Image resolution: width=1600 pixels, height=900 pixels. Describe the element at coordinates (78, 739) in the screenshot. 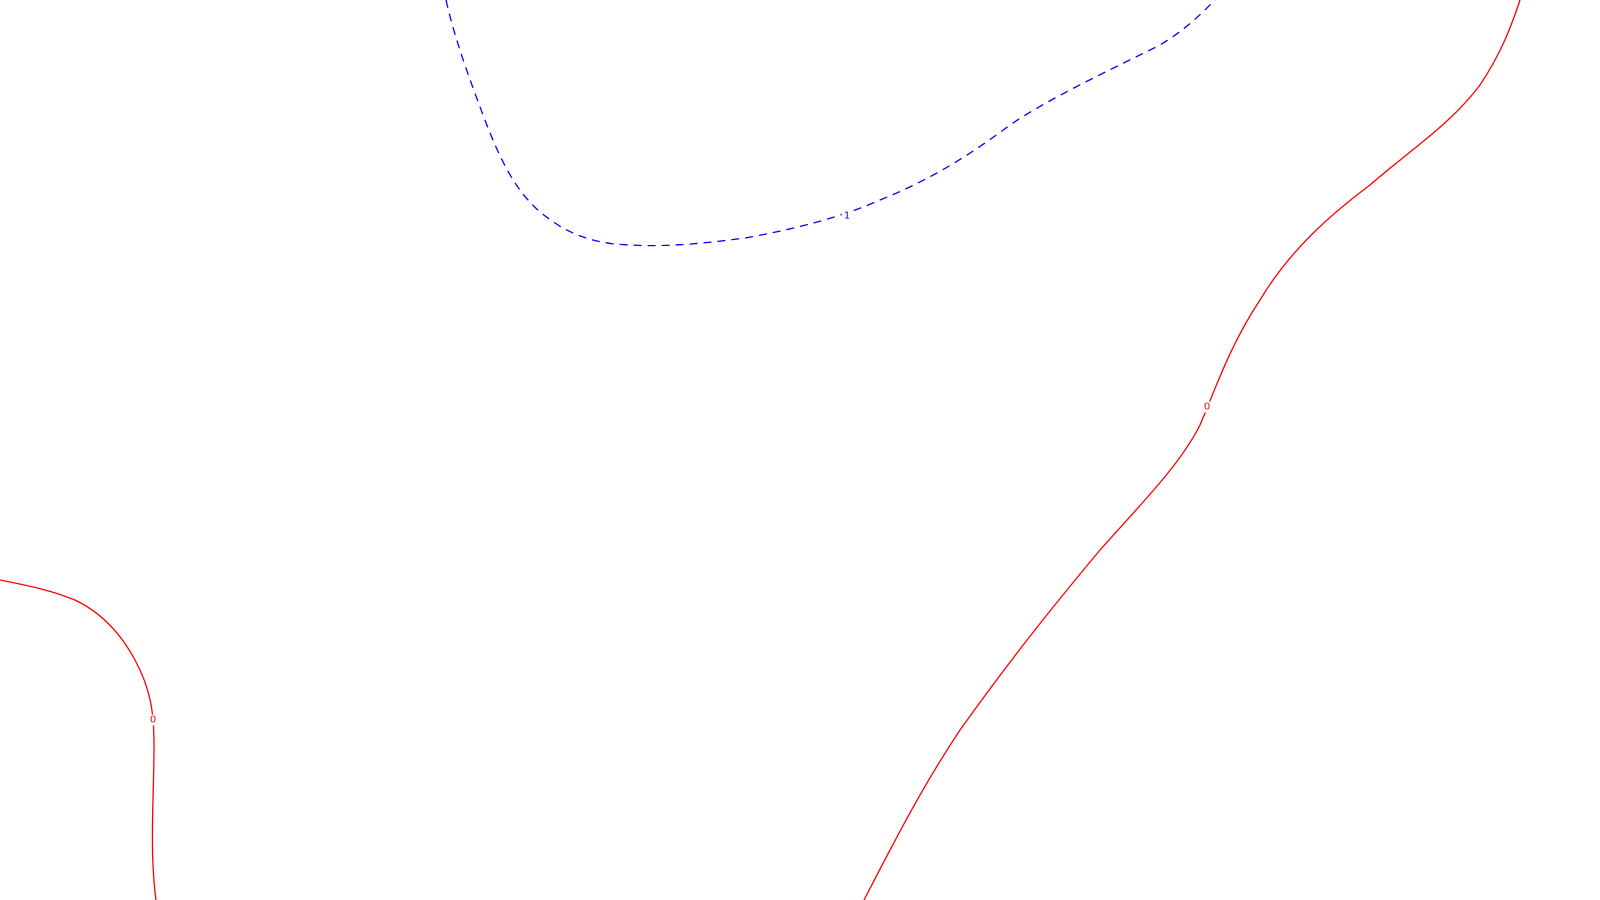

I see `contour-line-level-0-left` at that location.